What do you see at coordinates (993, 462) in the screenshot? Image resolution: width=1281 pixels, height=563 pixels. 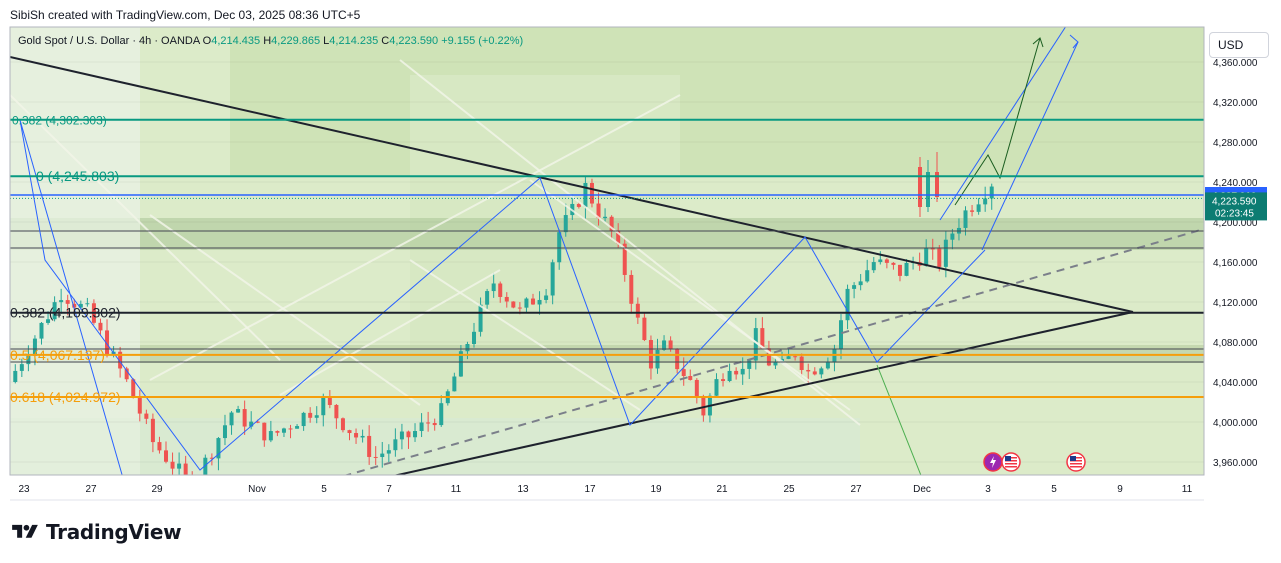 I see `lightning-event-icon` at bounding box center [993, 462].